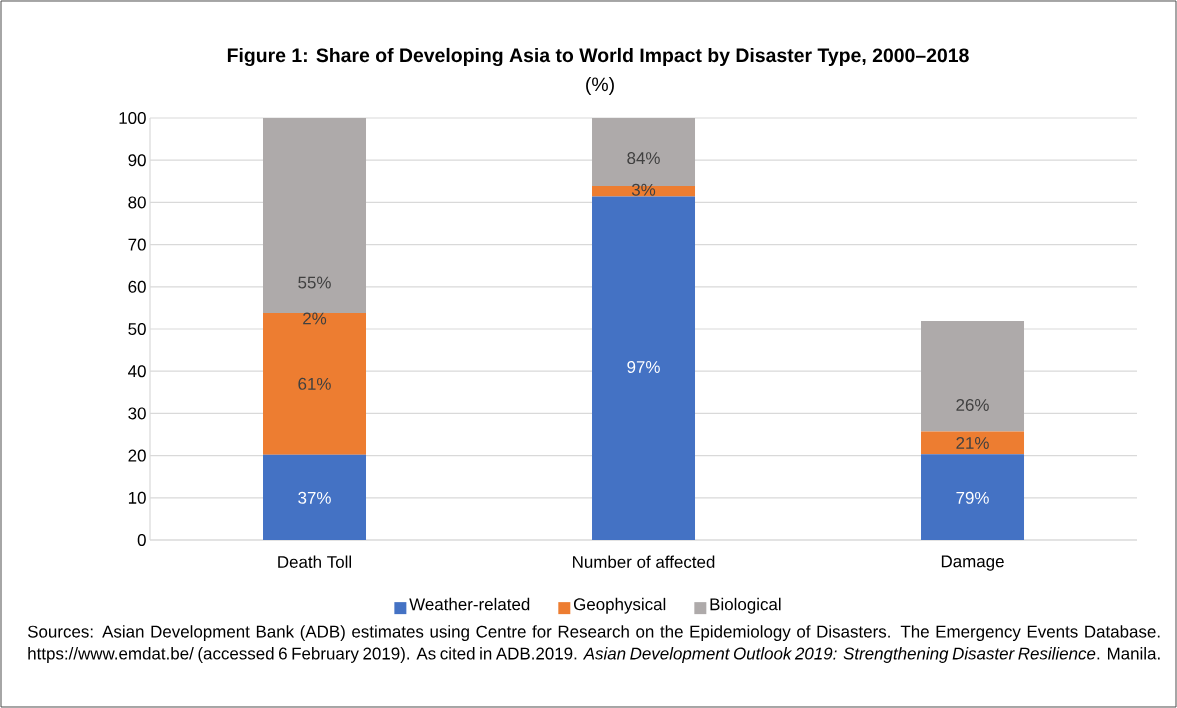  Describe the element at coordinates (137, 413) in the screenshot. I see `y-tick-label: 30` at that location.